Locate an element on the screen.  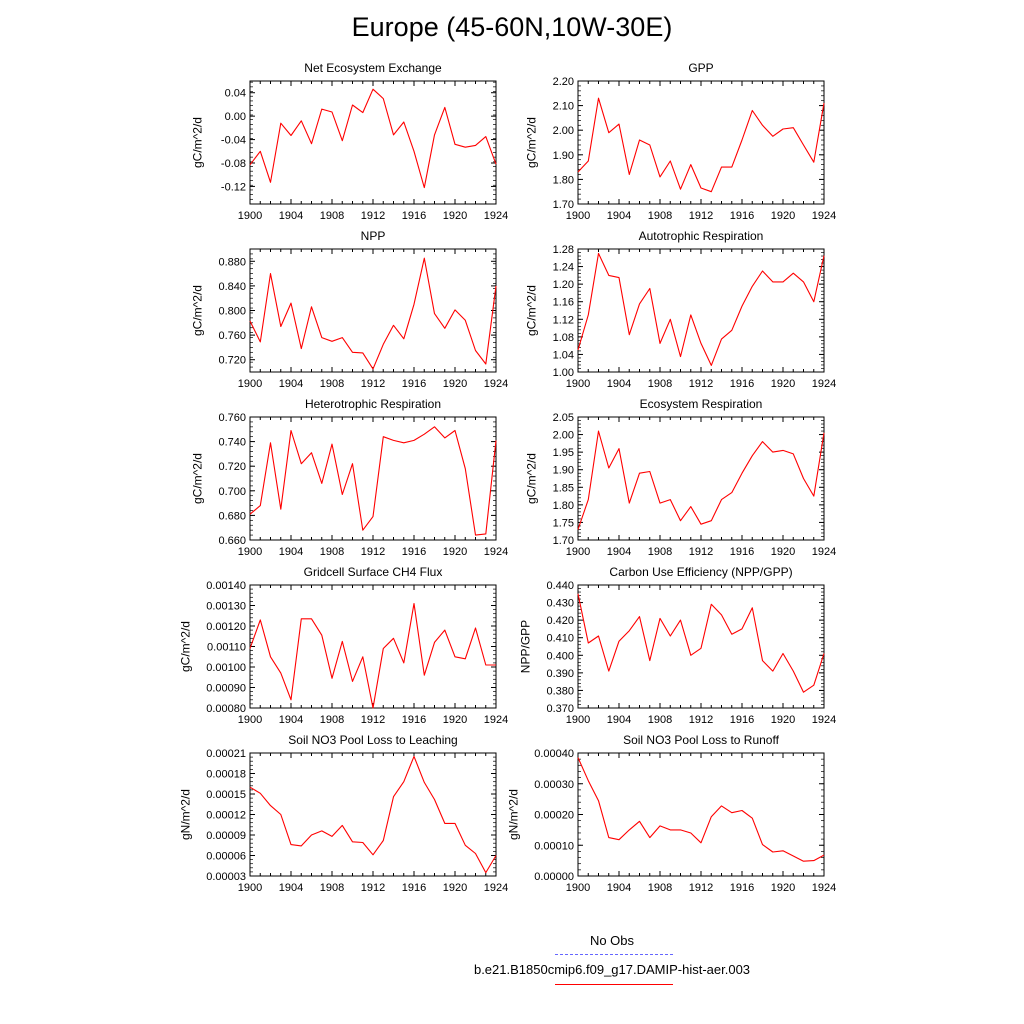
y-tick-label: 0.740 is located at coordinates (232, 443).